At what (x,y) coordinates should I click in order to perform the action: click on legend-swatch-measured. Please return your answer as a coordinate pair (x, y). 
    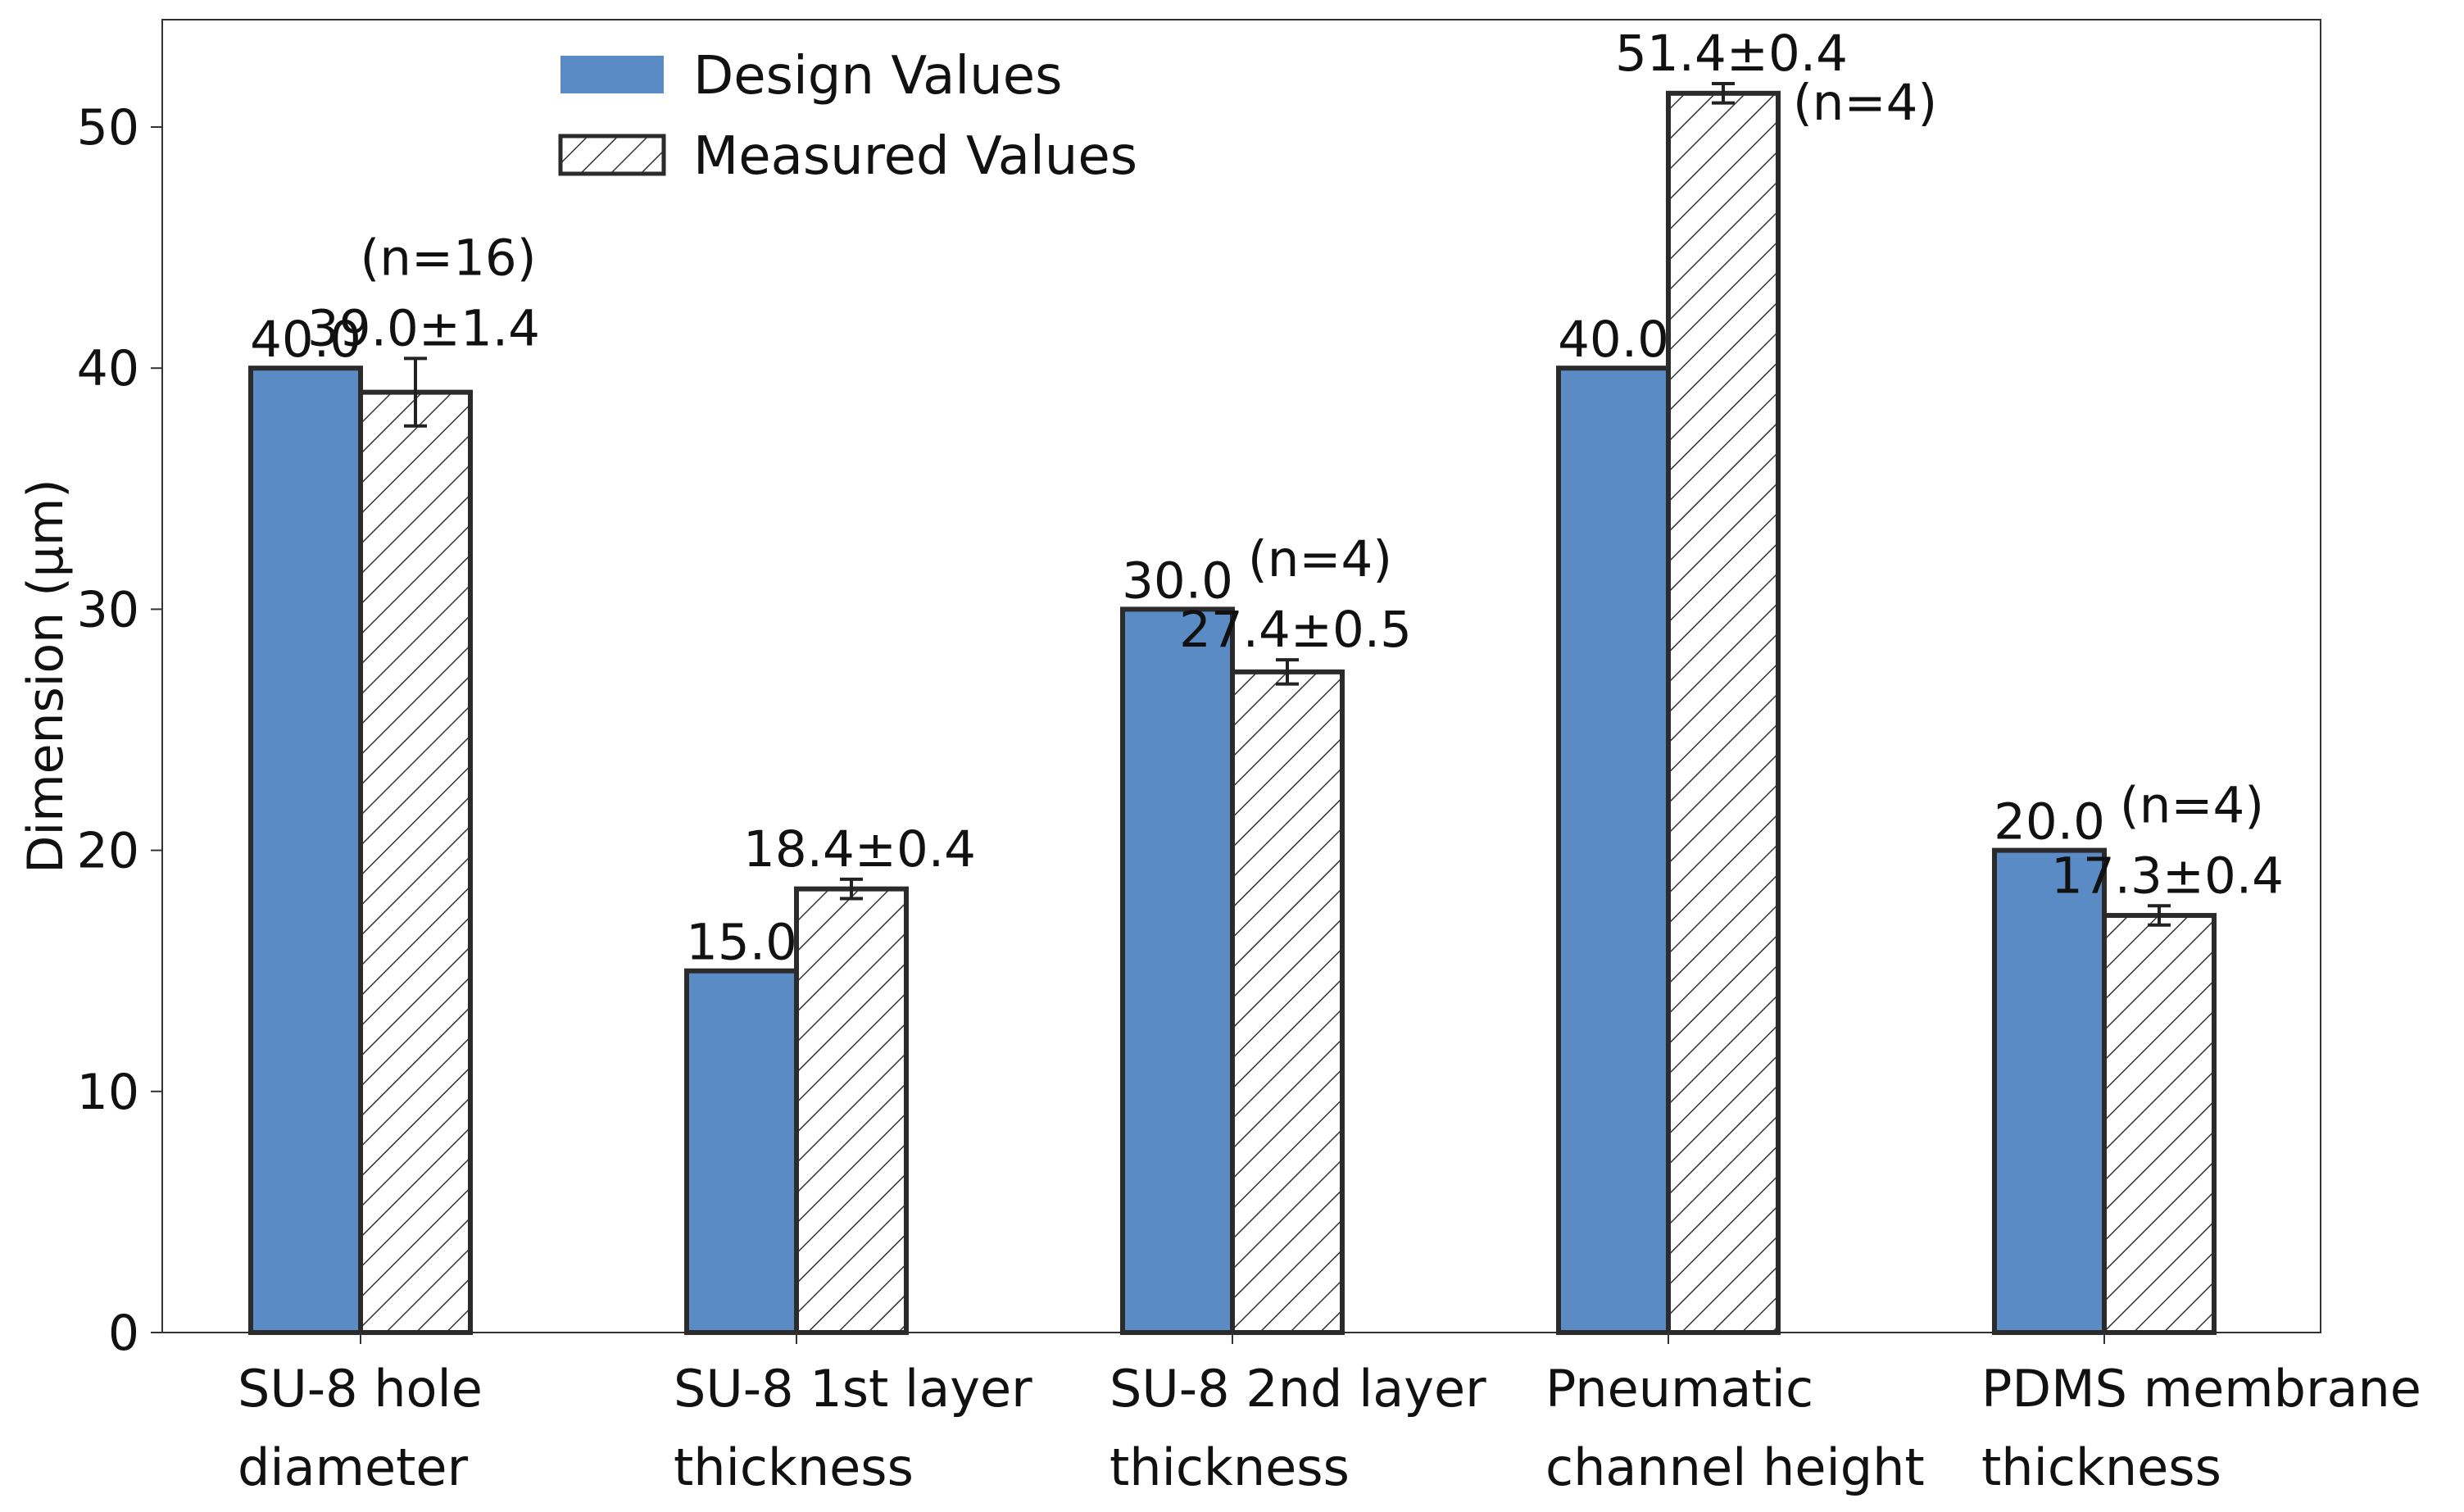
    Looking at the image, I should click on (612, 155).